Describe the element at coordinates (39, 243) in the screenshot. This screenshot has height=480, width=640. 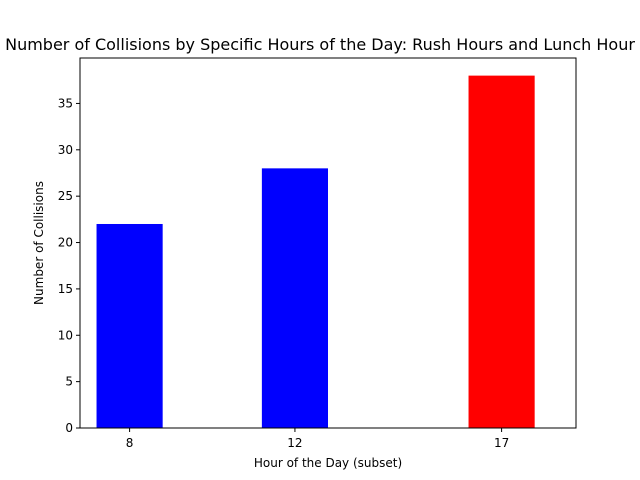
I see `y-axis-label: Number of Collisions` at that location.